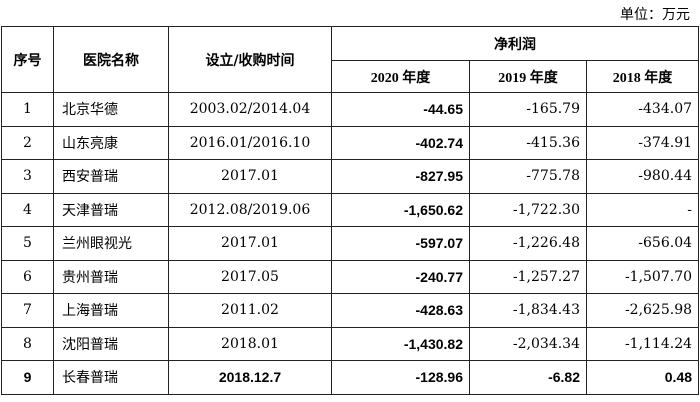 The width and height of the screenshot is (700, 402). What do you see at coordinates (250, 310) in the screenshot?
I see `cell-established-time: 2011.02` at bounding box center [250, 310].